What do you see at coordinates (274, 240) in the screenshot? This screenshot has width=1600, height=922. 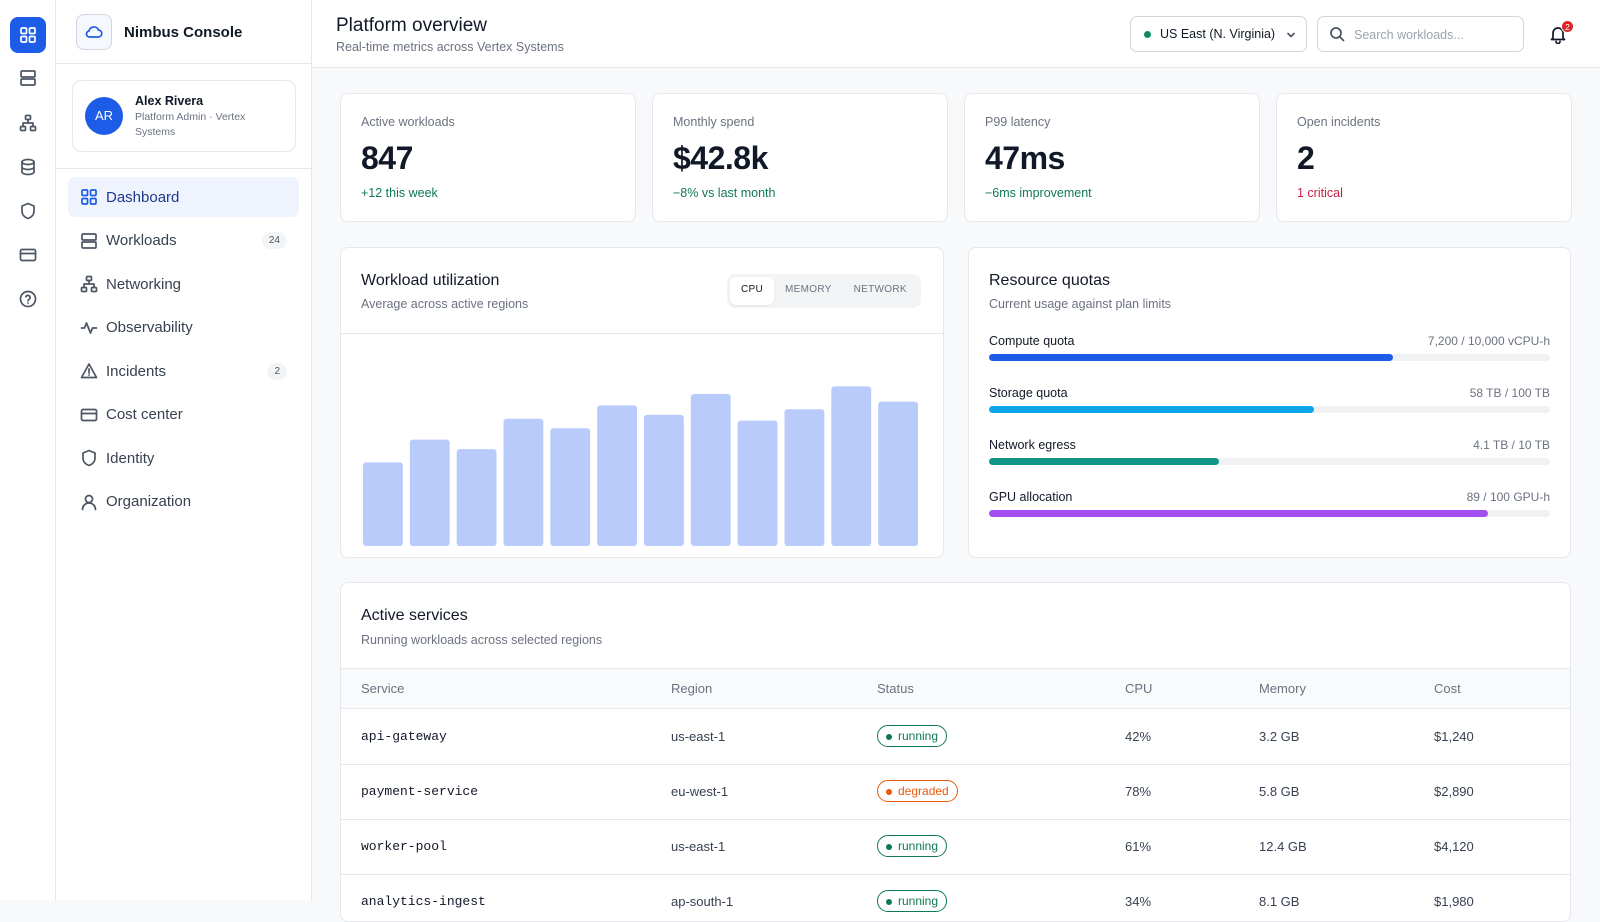 I see `nav-badge: 24` at bounding box center [274, 240].